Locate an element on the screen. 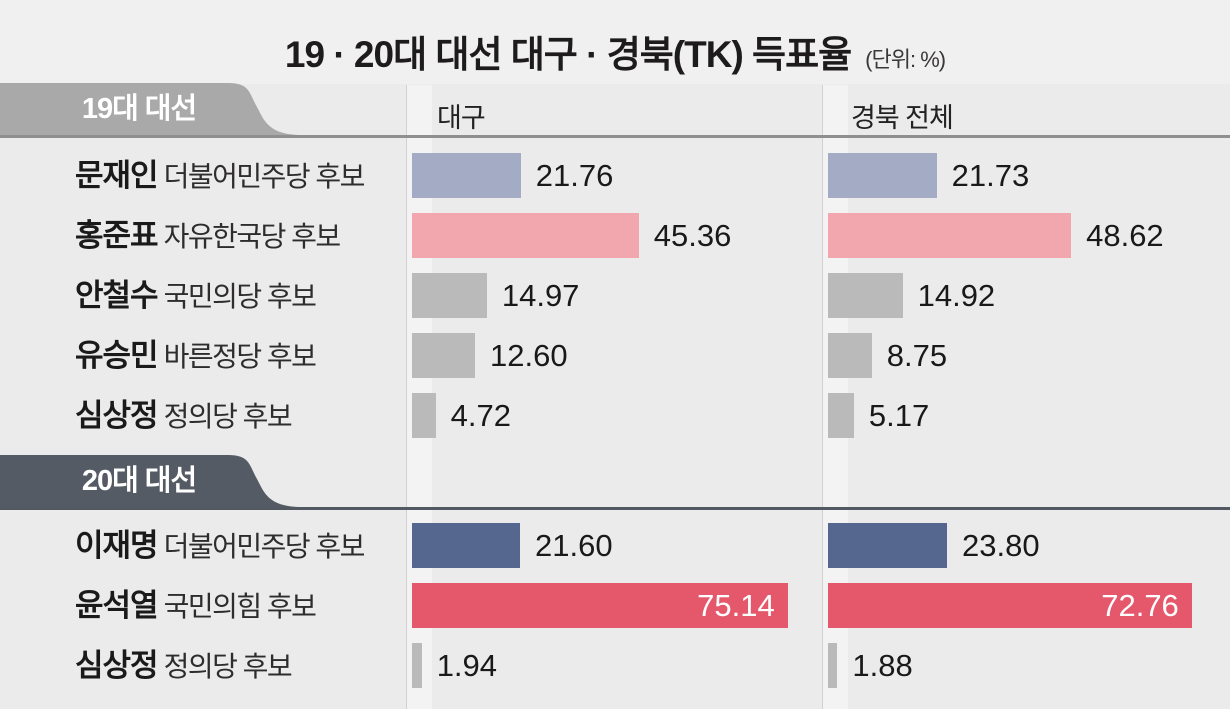 The width and height of the screenshot is (1230, 709). bar-value: 23.80 is located at coordinates (1001, 545).